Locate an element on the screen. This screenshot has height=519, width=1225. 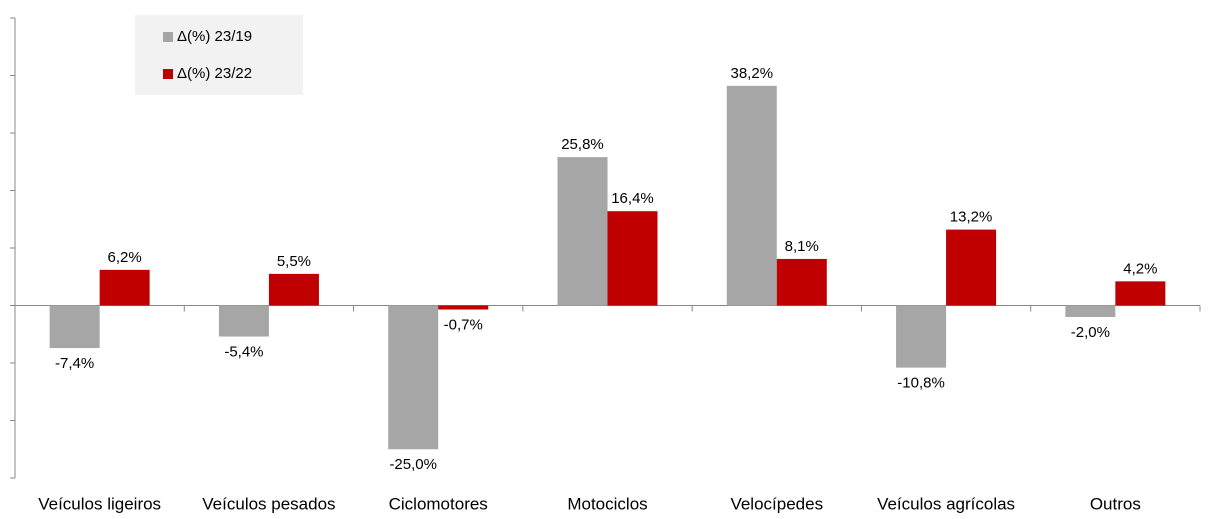
value-label: 5,5% is located at coordinates (294, 261).